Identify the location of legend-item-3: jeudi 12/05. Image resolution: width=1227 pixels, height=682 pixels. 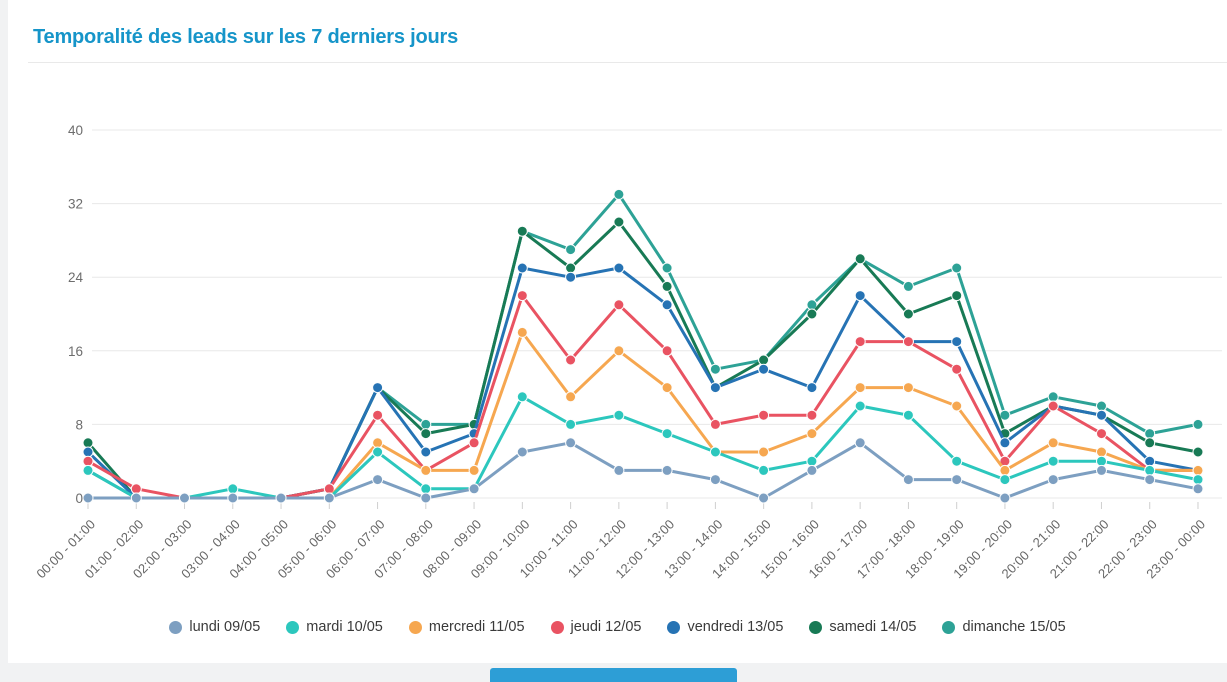
(596, 627).